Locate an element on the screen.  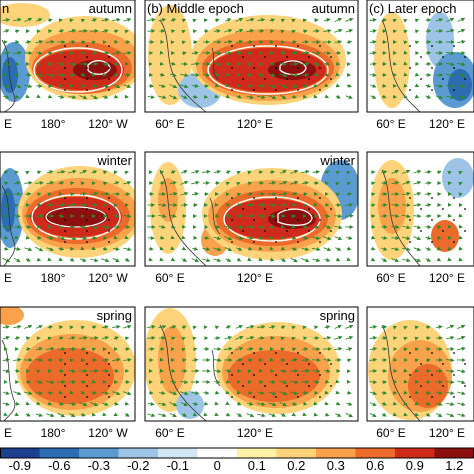
x-tick-label: 180° is located at coordinates (53, 124).